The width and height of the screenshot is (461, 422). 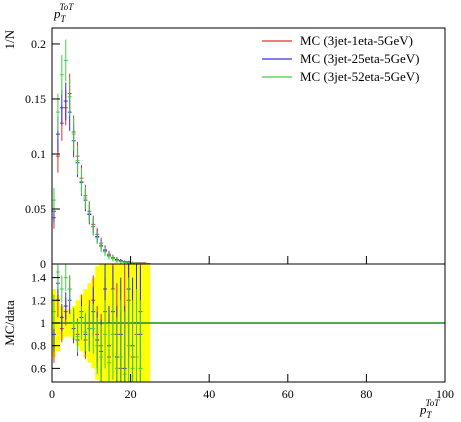 What do you see at coordinates (38, 346) in the screenshot?
I see `ratio-y-tick-label: 0.8` at bounding box center [38, 346].